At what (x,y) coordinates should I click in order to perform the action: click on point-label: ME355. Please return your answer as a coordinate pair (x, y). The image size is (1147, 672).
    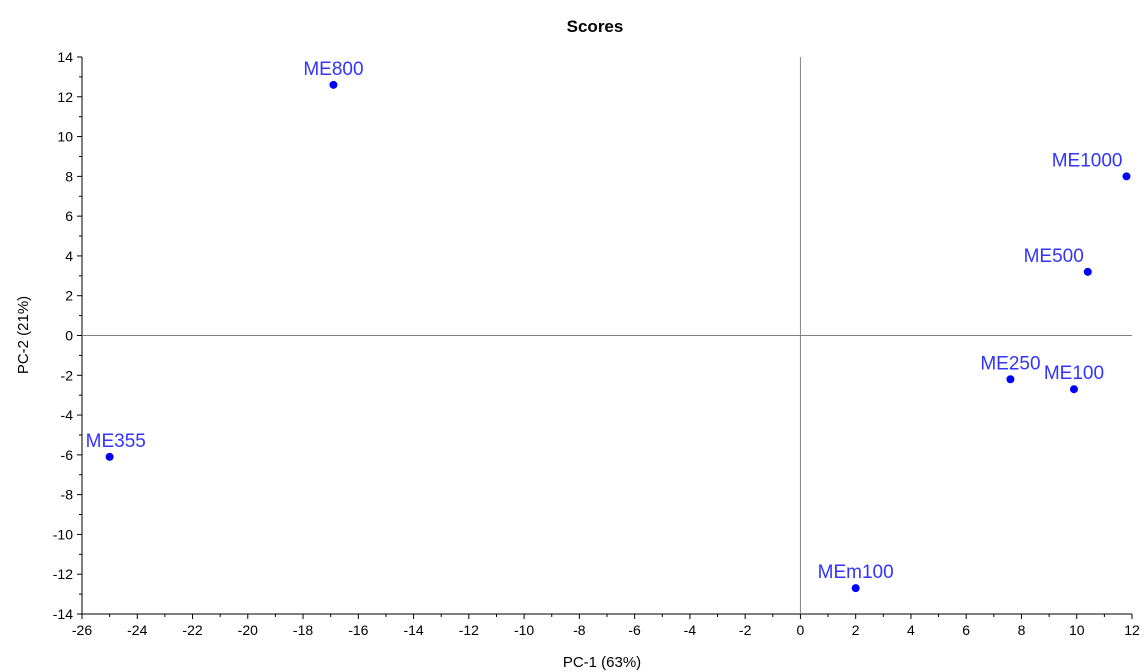
    Looking at the image, I should click on (116, 441).